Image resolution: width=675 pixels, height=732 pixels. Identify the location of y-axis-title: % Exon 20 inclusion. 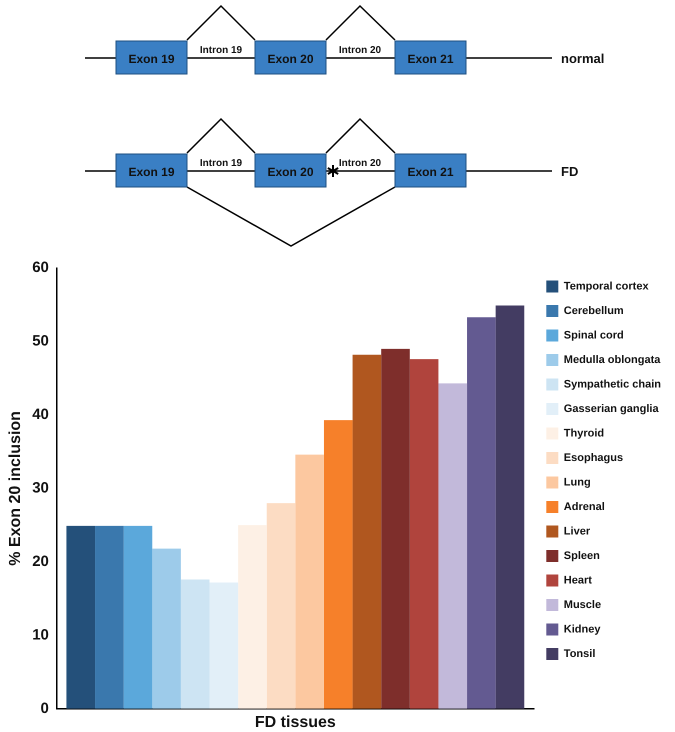
(15, 488).